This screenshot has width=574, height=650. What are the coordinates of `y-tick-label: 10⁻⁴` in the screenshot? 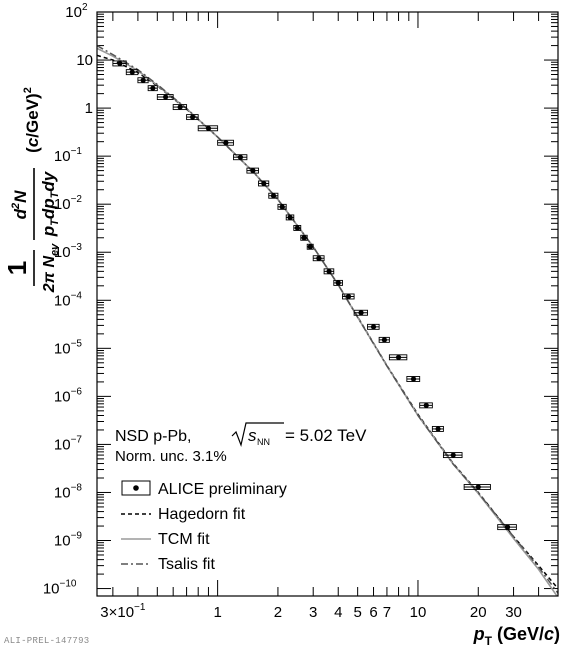 It's located at (68, 299).